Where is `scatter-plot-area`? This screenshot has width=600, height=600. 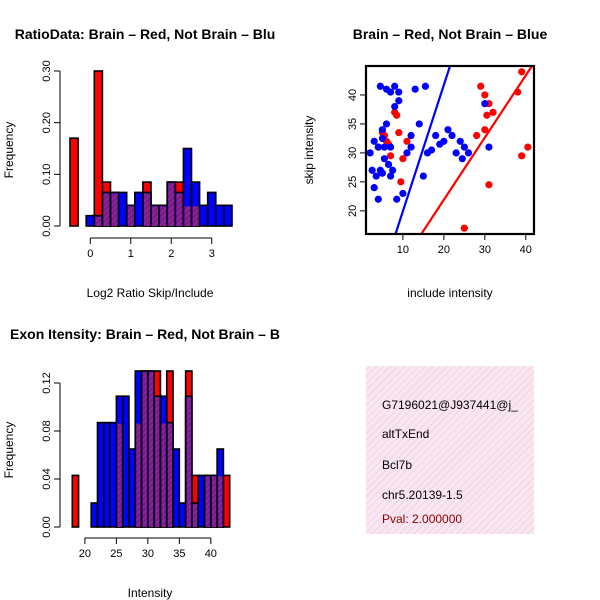 scatter-plot-area is located at coordinates (450, 150).